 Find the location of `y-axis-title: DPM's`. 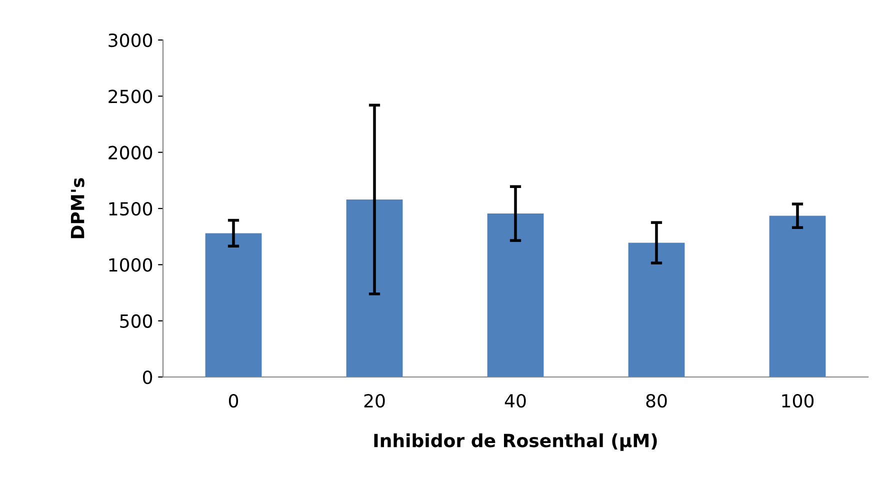

y-axis-title: DPM's is located at coordinates (77, 208).